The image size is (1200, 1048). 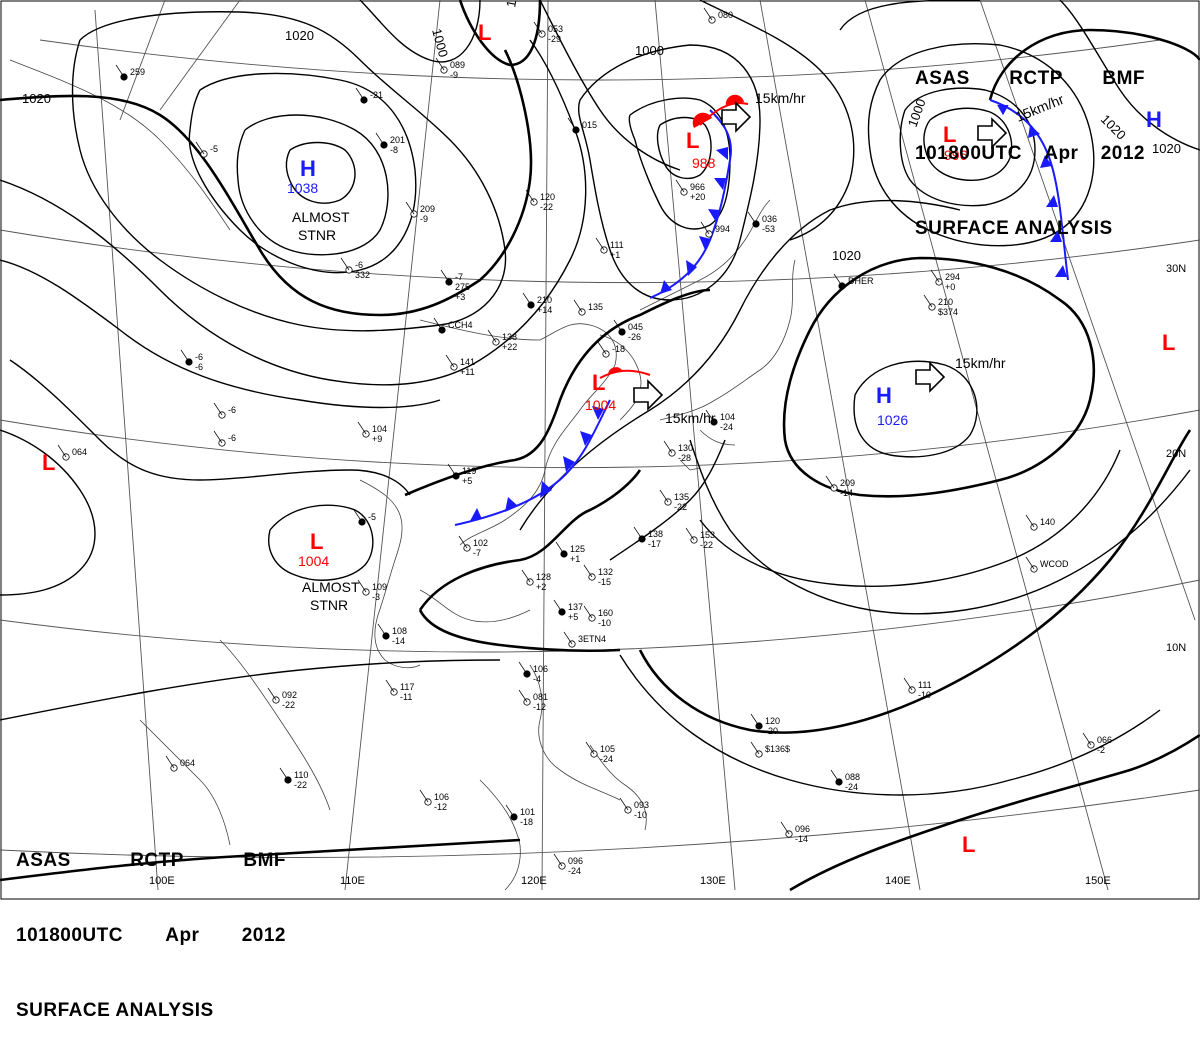 I want to click on station-plot: 153-22, so click(x=700, y=538).